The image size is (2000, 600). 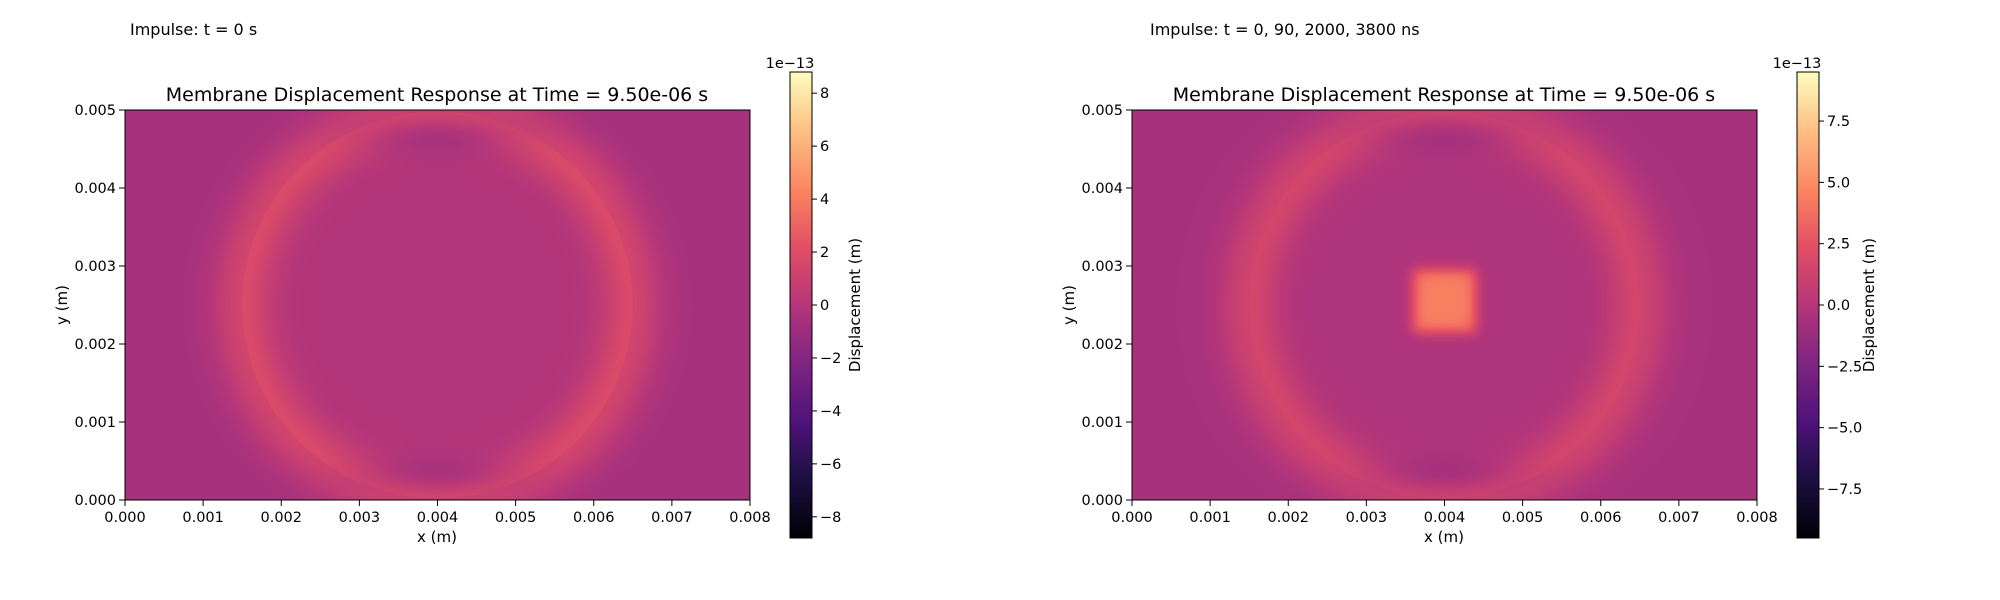 What do you see at coordinates (1069, 305) in the screenshot?
I see `panel-2-y-label: y (m)` at bounding box center [1069, 305].